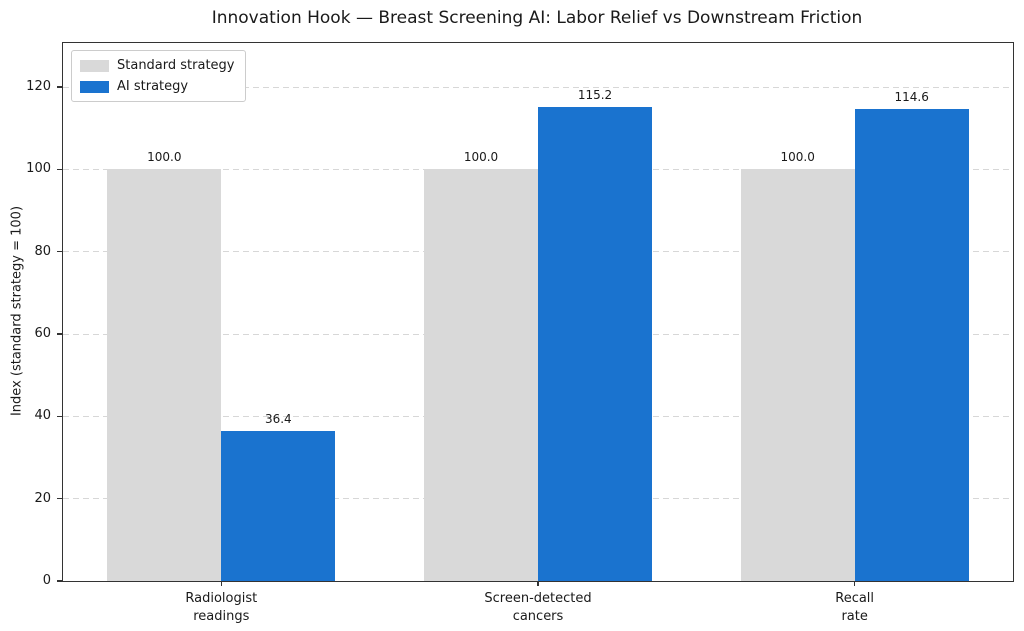  Describe the element at coordinates (911, 97) in the screenshot. I see `bar-value-label: 114.6` at that location.